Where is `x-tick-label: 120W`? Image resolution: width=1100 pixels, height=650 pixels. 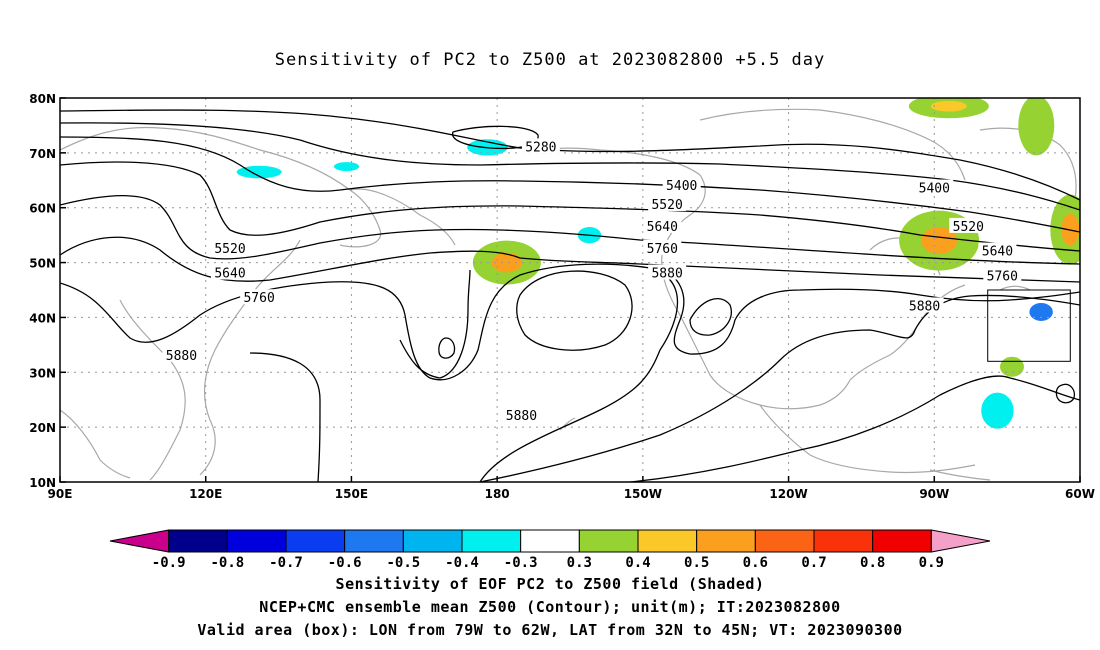
x-tick-label: 120W is located at coordinates (788, 494).